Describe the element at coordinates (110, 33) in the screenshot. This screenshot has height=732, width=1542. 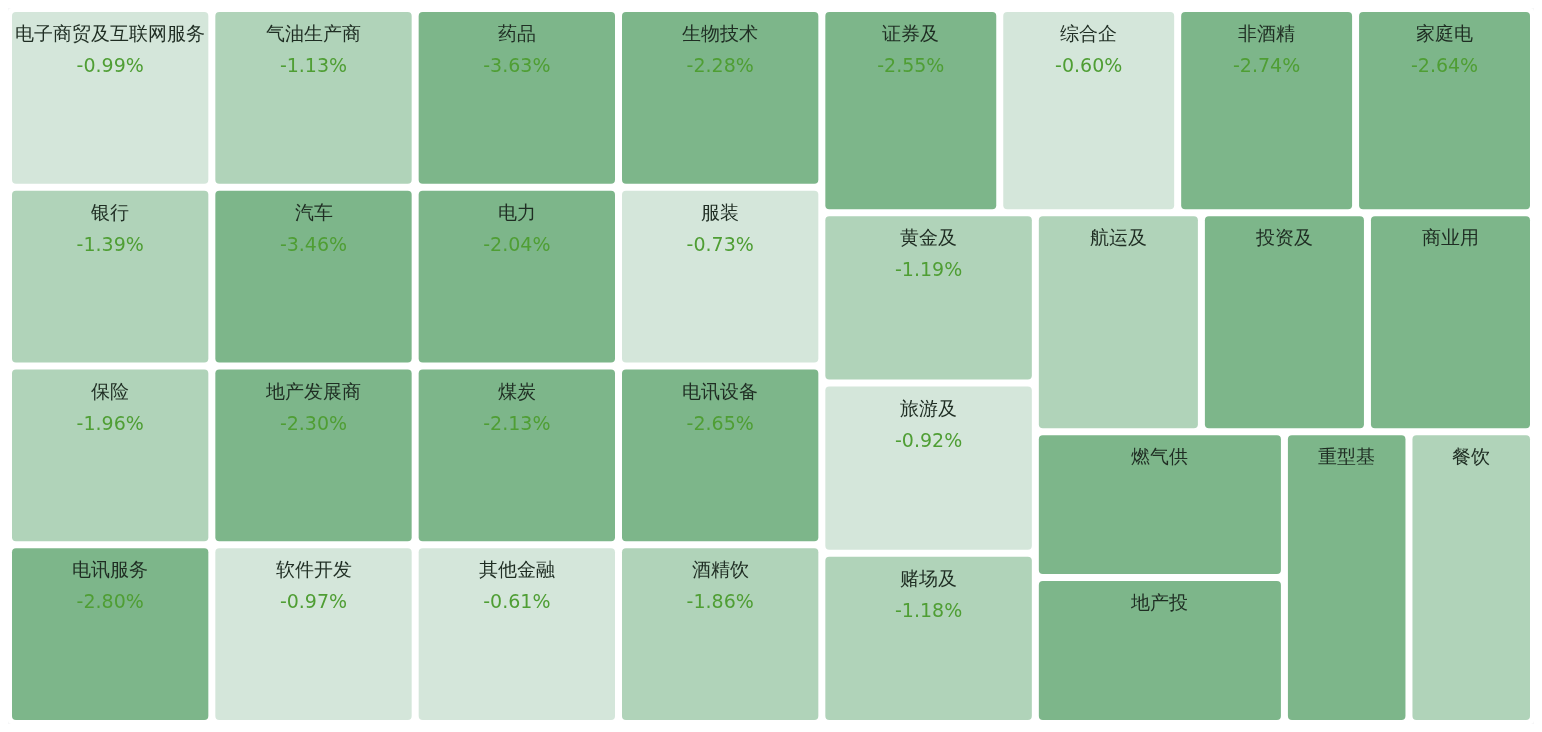
I see `category-label: 电子商贸及互联网服务` at that location.